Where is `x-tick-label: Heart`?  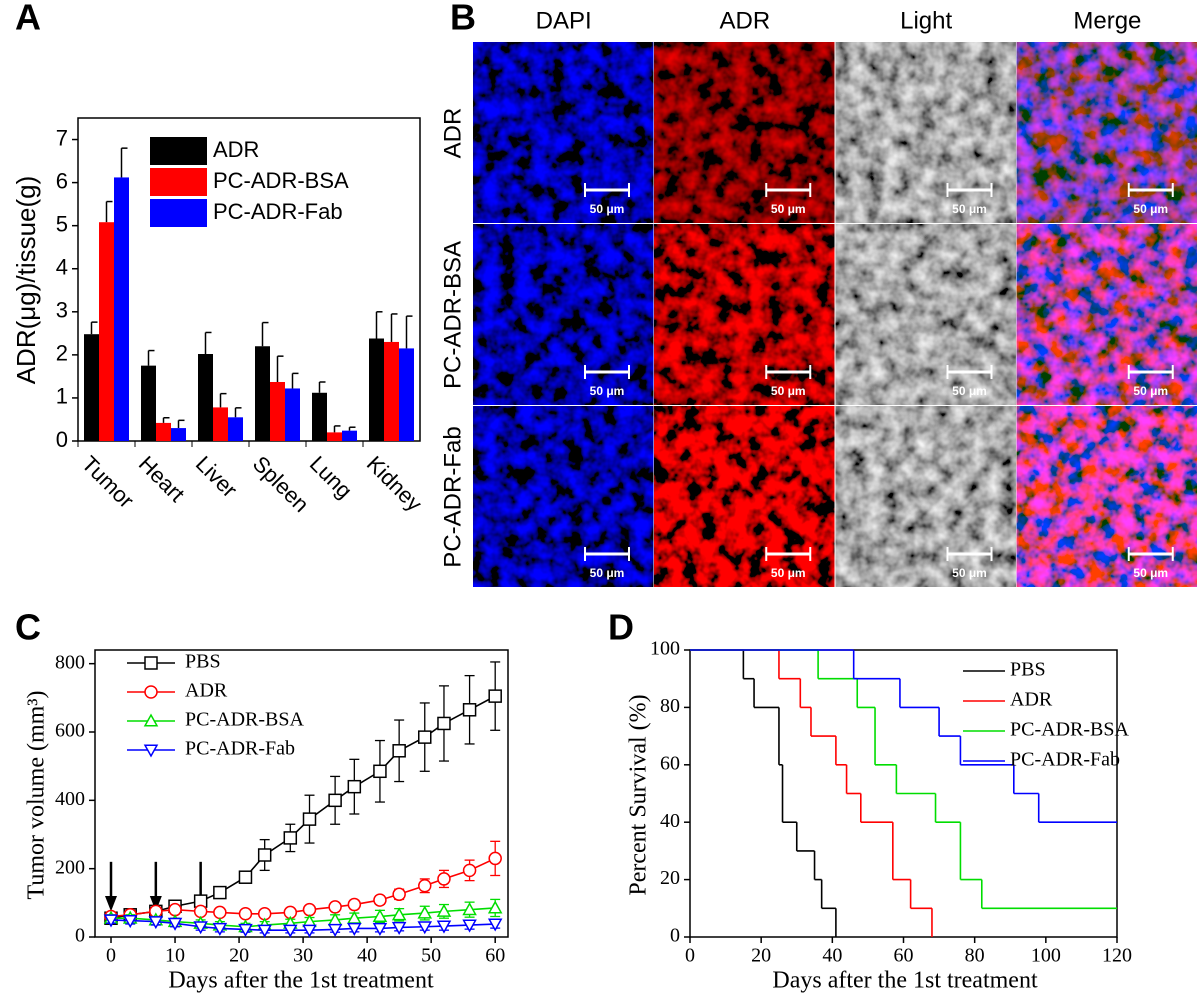
x-tick-label: Heart is located at coordinates (162, 479).